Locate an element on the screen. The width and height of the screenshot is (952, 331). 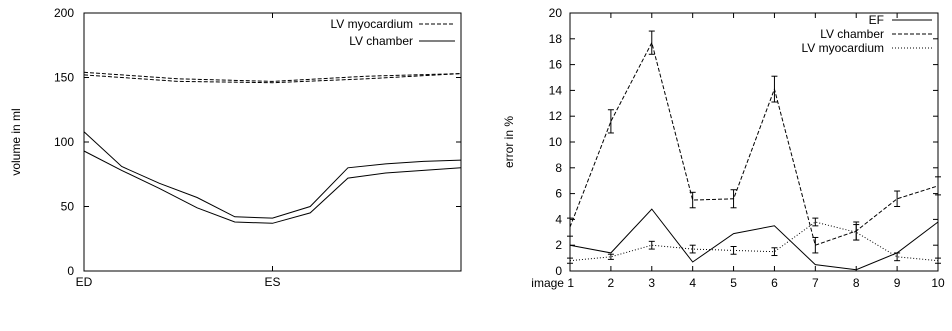
volume-legend-label: LV chamber is located at coordinates (381, 41).